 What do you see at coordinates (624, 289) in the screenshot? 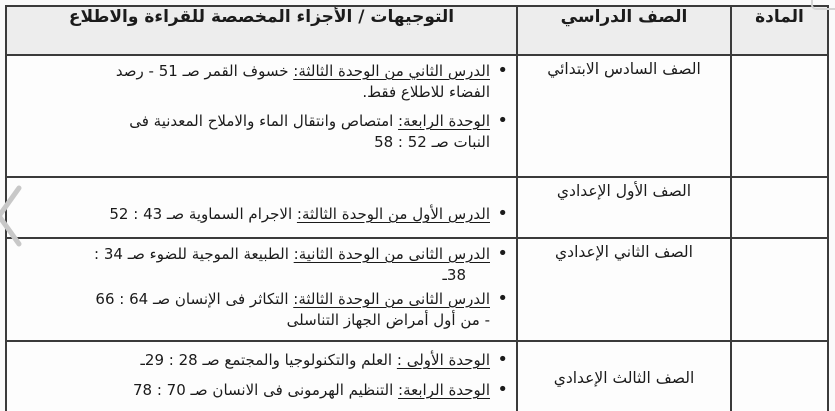
I see `grade-cell: الصف الثاني الإعدادي` at bounding box center [624, 289].